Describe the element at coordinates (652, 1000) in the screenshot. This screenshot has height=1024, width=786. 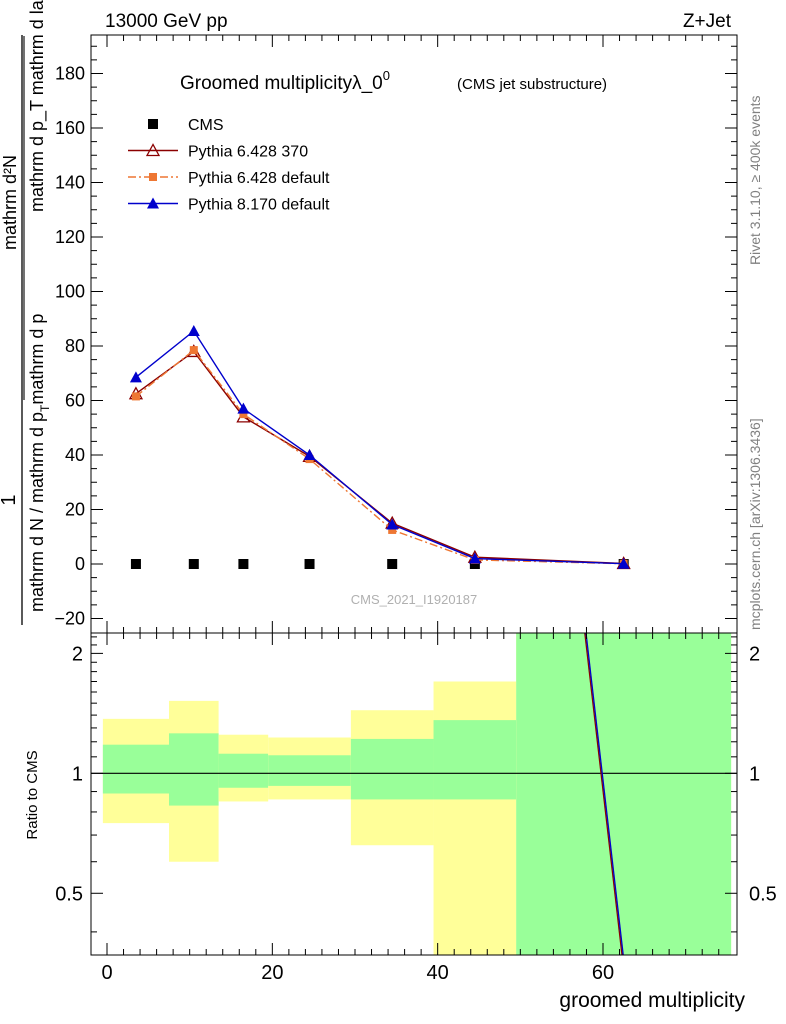
I see `x-axis-label: groomed multiplicity` at that location.